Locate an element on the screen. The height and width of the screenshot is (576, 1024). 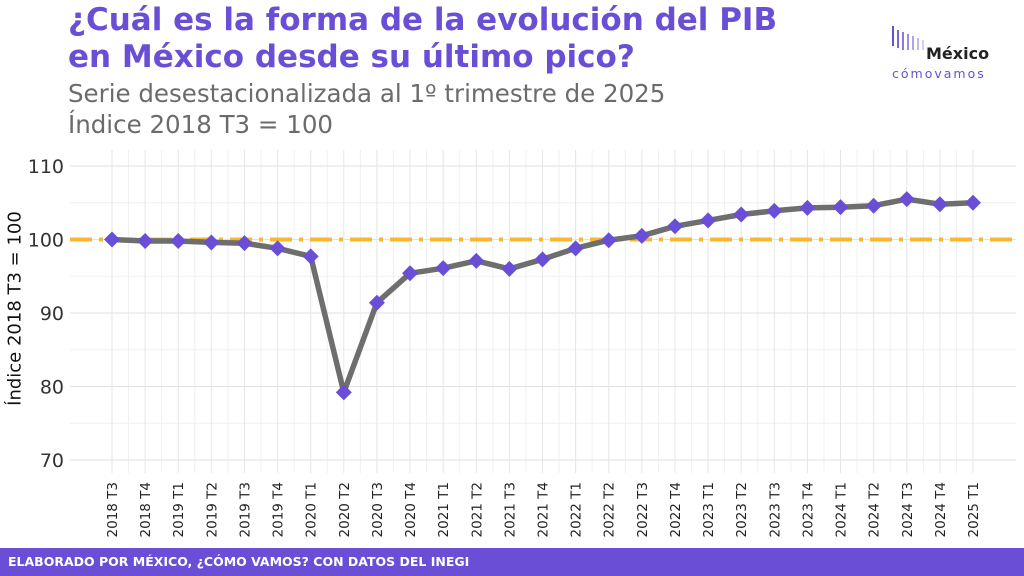
x-tick-label: 2025 T1 is located at coordinates (974, 509).